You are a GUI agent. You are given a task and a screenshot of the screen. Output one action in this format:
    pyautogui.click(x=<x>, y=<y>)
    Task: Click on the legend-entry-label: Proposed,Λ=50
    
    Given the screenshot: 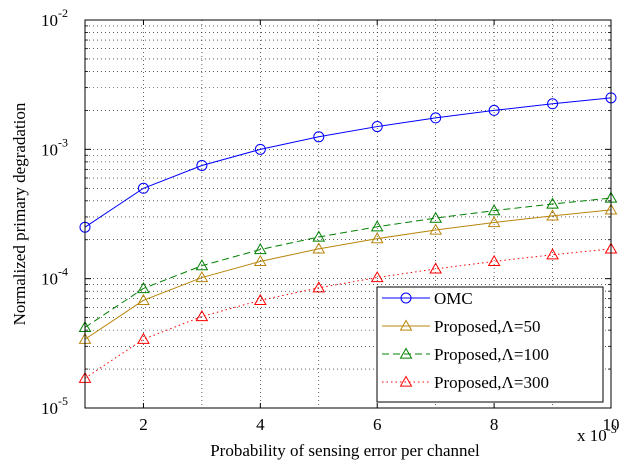 What is the action you would take?
    pyautogui.click(x=487, y=326)
    